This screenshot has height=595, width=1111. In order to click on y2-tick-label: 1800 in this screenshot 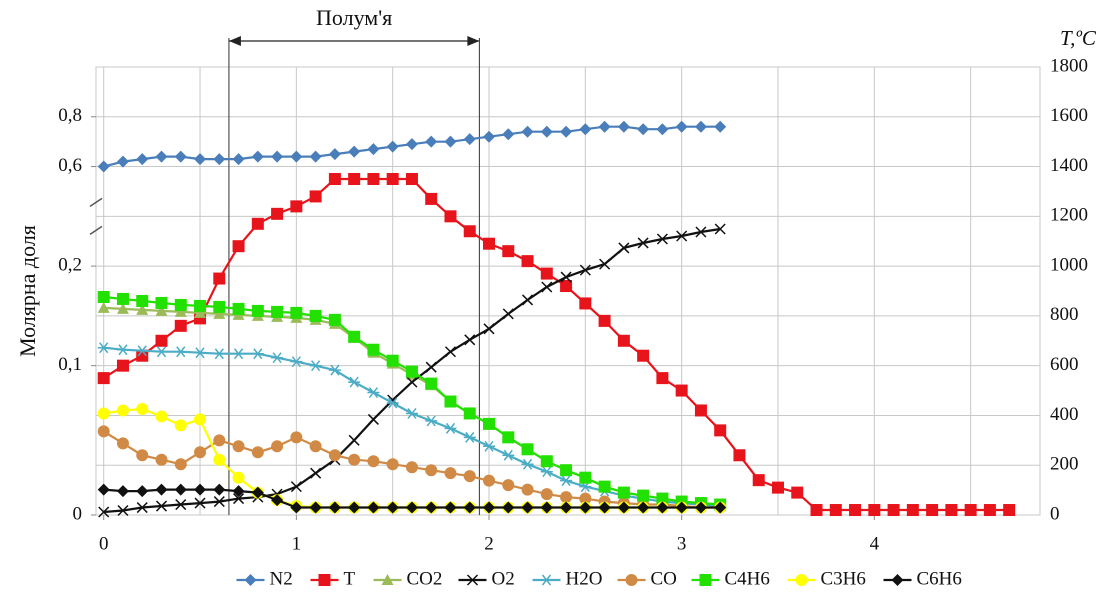, I will do `click(1069, 65)`.